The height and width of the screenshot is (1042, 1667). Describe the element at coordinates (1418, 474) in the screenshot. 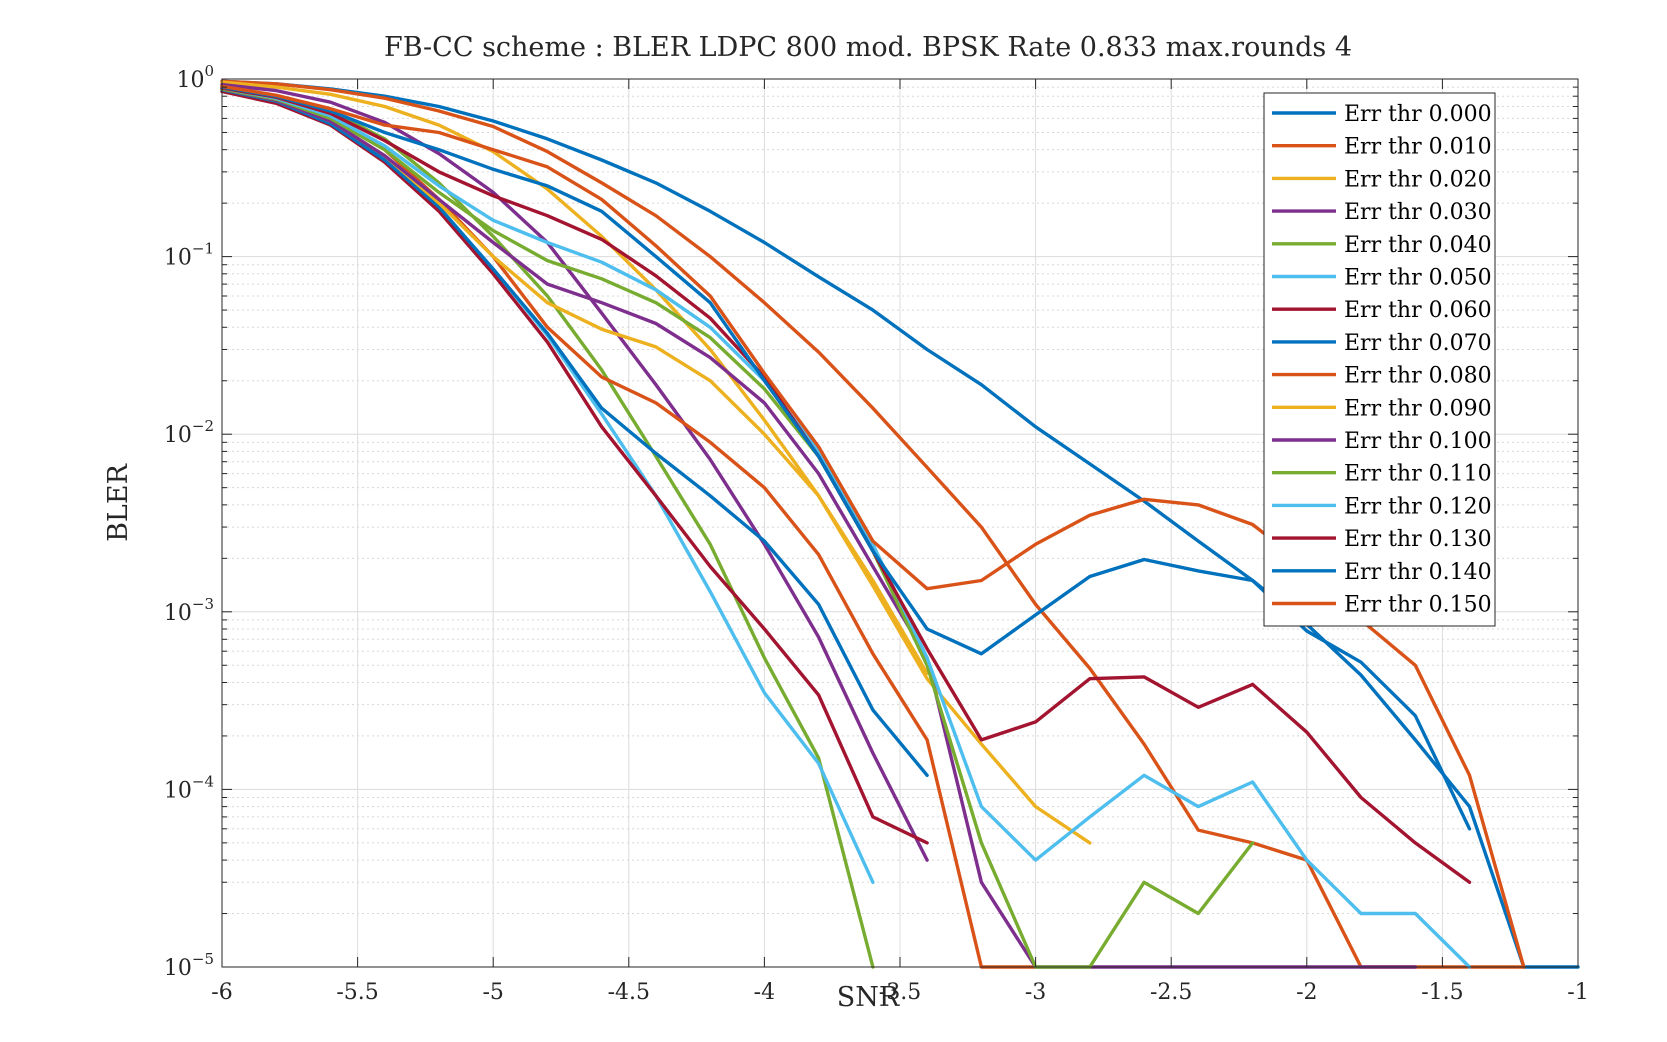

I see `legend-entry-label: Err thr 0.110` at that location.